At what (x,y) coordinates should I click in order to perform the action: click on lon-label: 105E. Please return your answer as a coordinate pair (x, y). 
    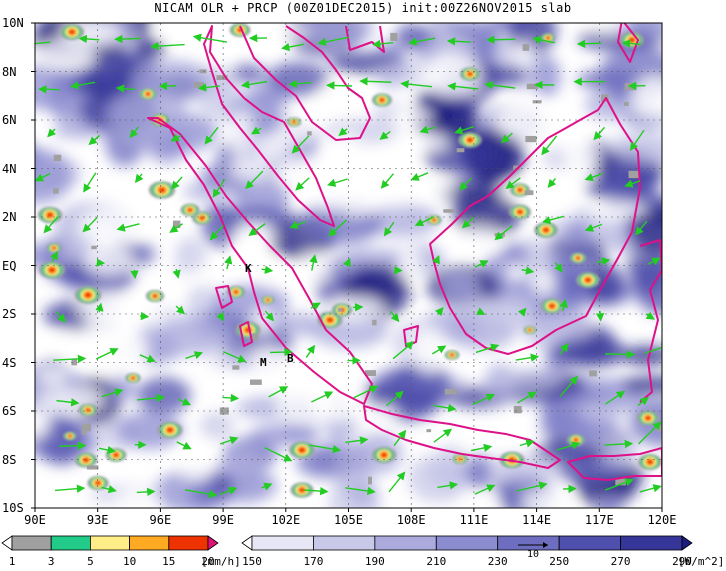
    Looking at the image, I should click on (348, 520).